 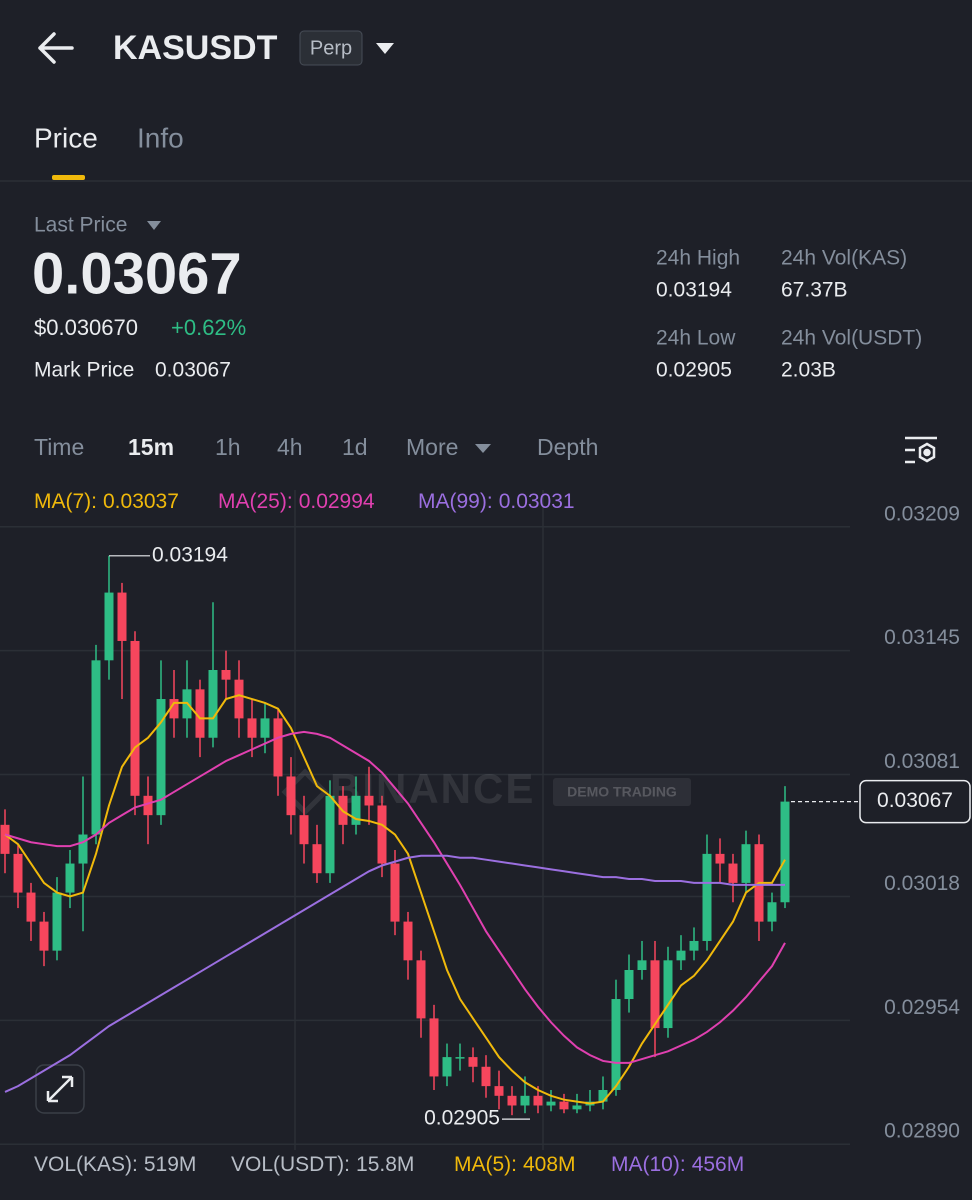 What do you see at coordinates (170, 1164) in the screenshot?
I see `volume-legend-value: 519M` at bounding box center [170, 1164].